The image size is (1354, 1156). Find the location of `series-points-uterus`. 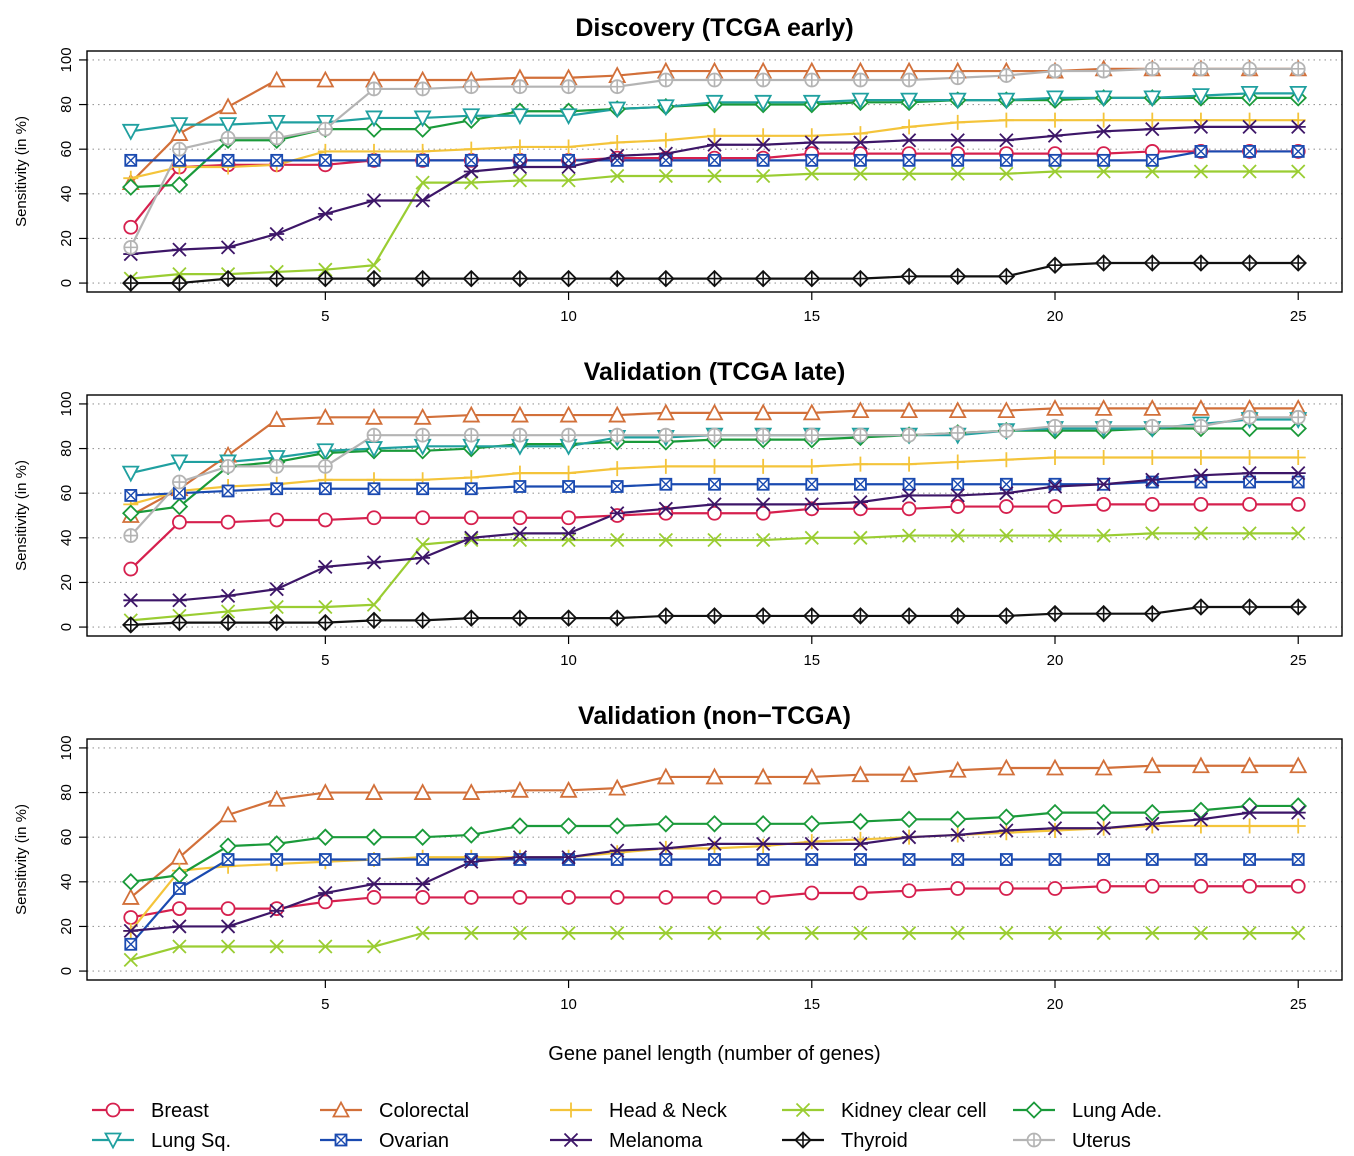

series-points-uterus is located at coordinates (714, 476).